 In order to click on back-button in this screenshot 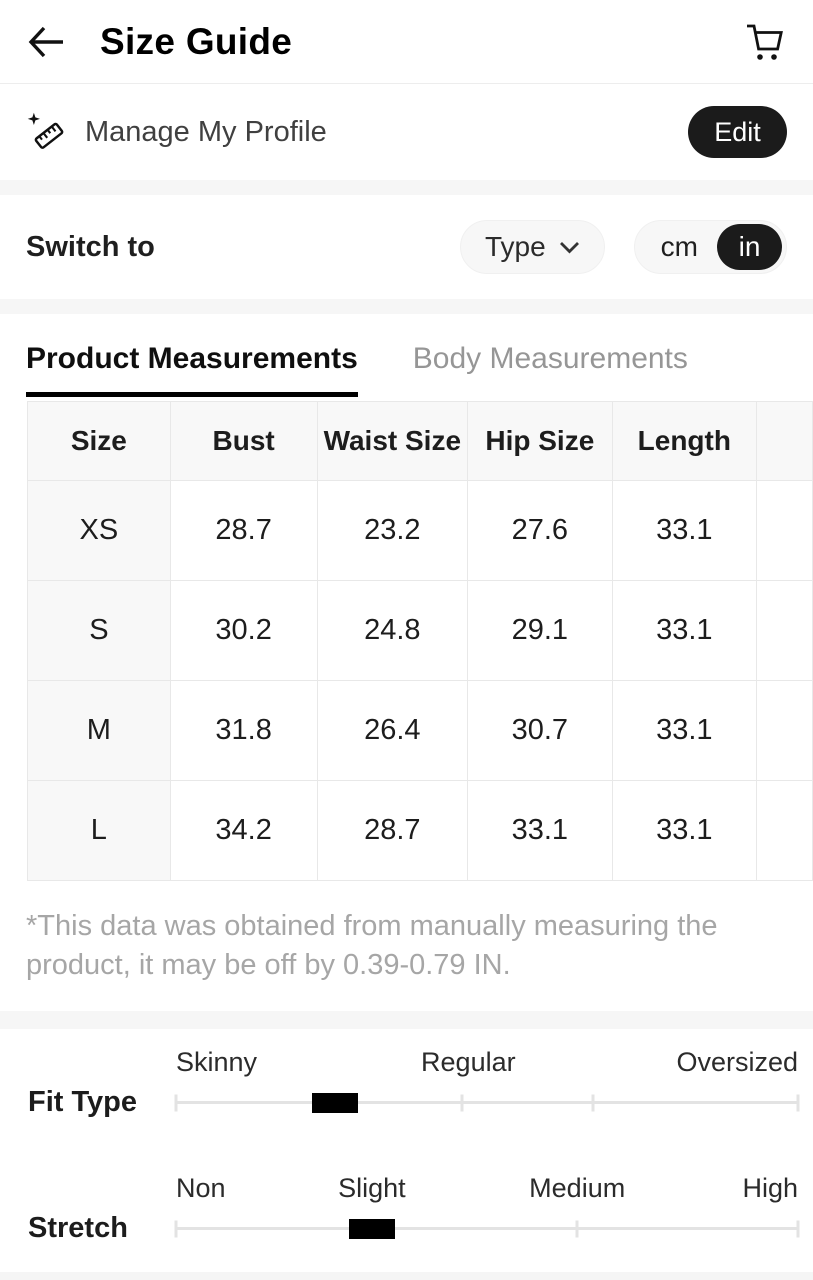, I will do `click(46, 42)`.